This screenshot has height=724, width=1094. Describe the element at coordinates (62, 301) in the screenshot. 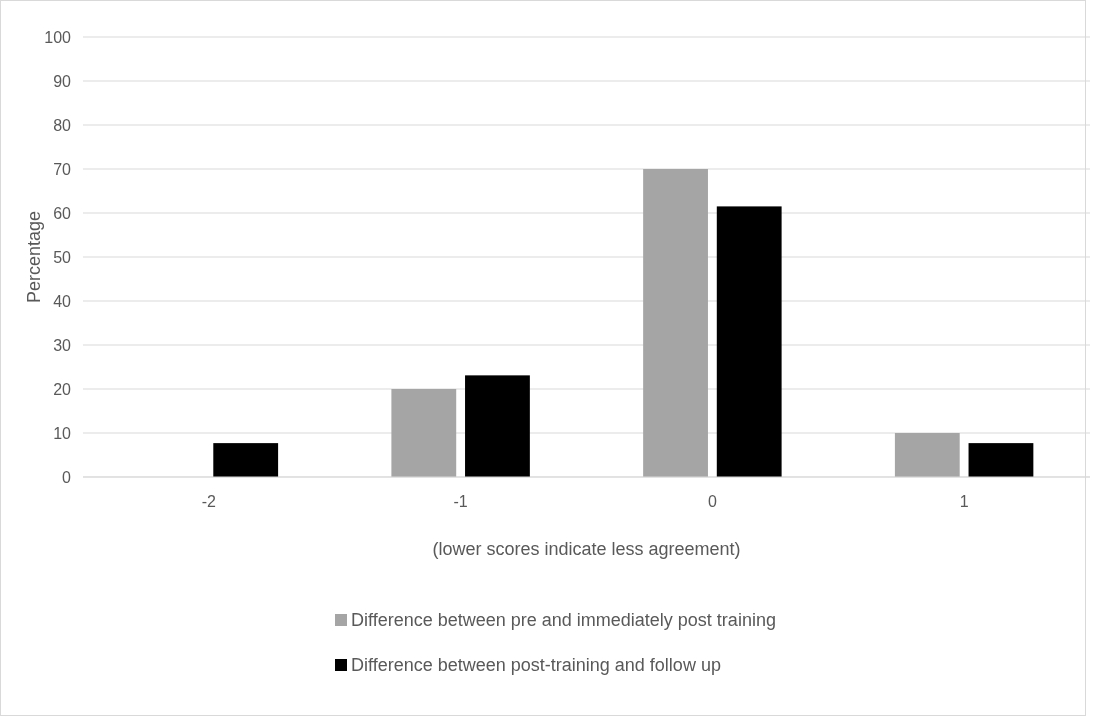

I see `y-tick-label: 40` at that location.